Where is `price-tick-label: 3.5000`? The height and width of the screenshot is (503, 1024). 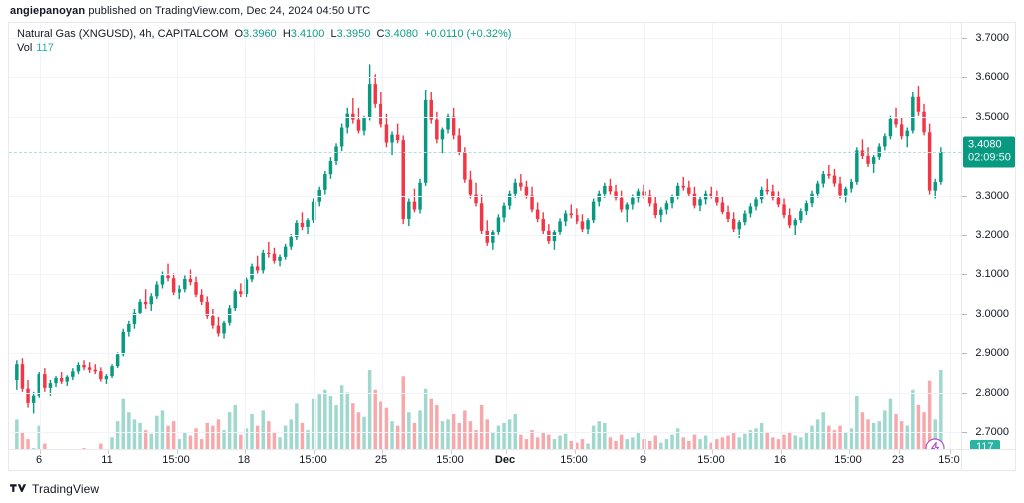 price-tick-label: 3.5000 is located at coordinates (992, 116).